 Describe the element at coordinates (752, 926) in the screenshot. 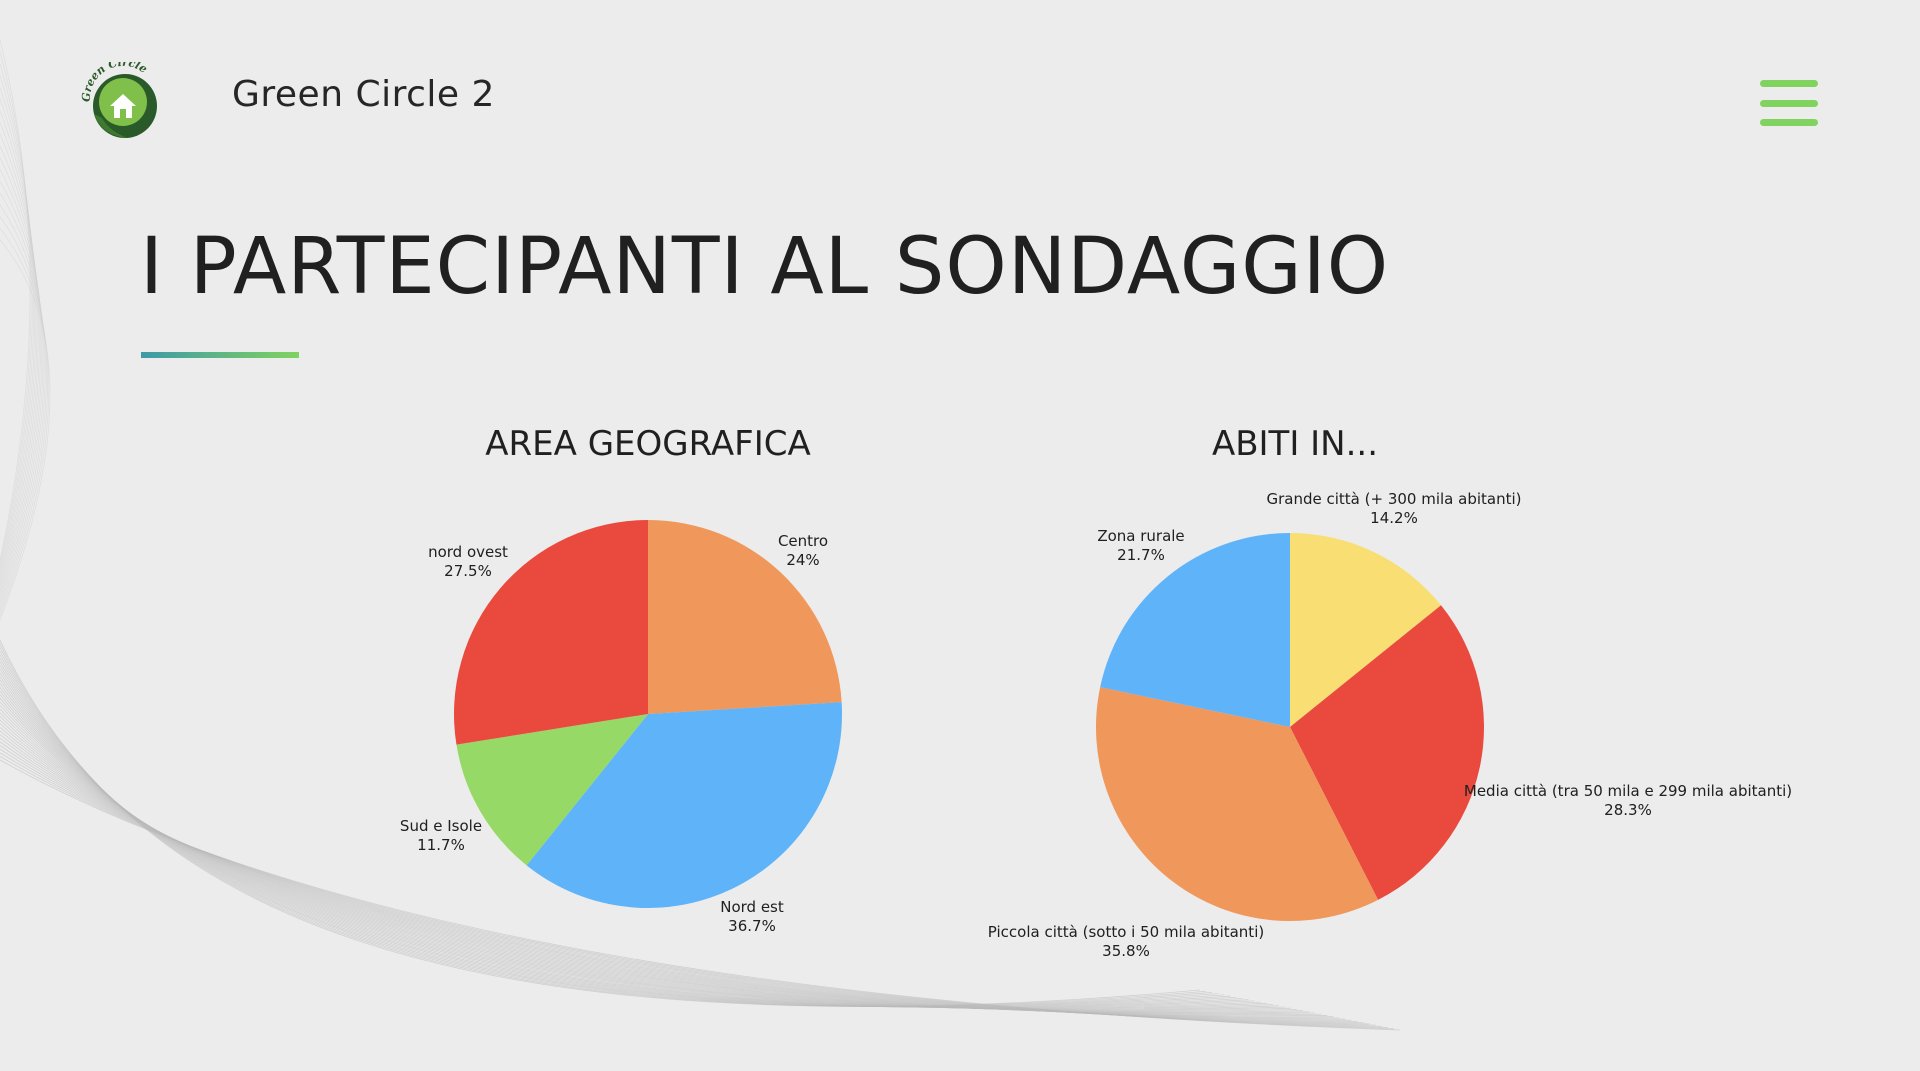

I see `slice-value-label: 36.7%` at that location.